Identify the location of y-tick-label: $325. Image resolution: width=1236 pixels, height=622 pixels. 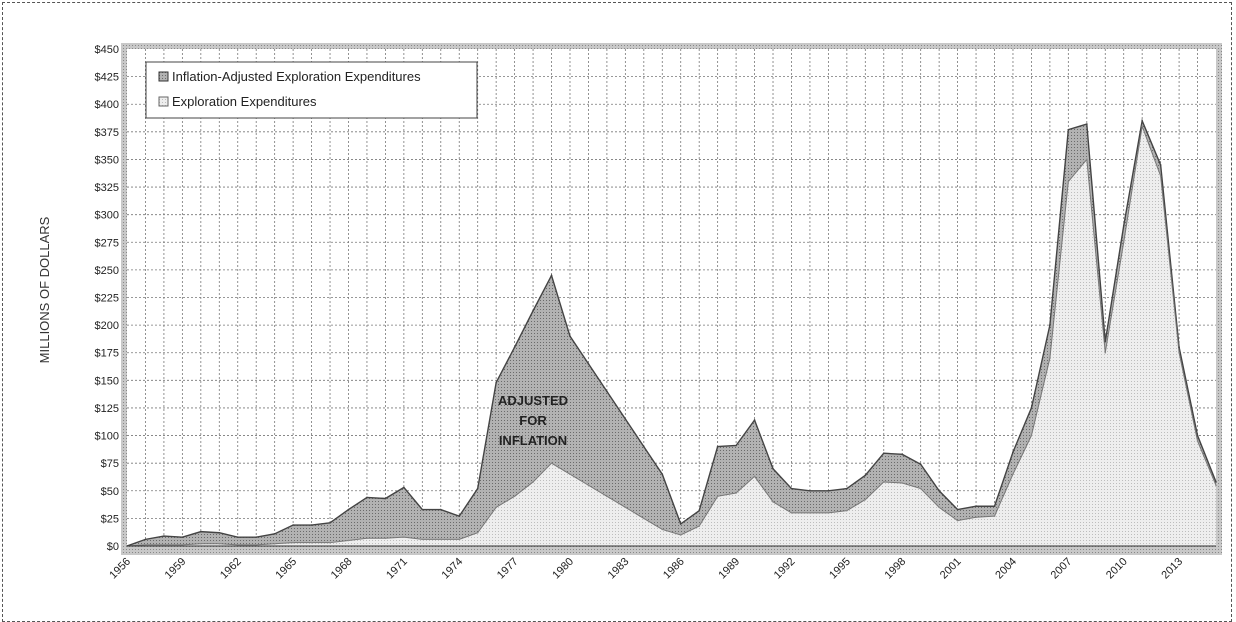
(107, 188).